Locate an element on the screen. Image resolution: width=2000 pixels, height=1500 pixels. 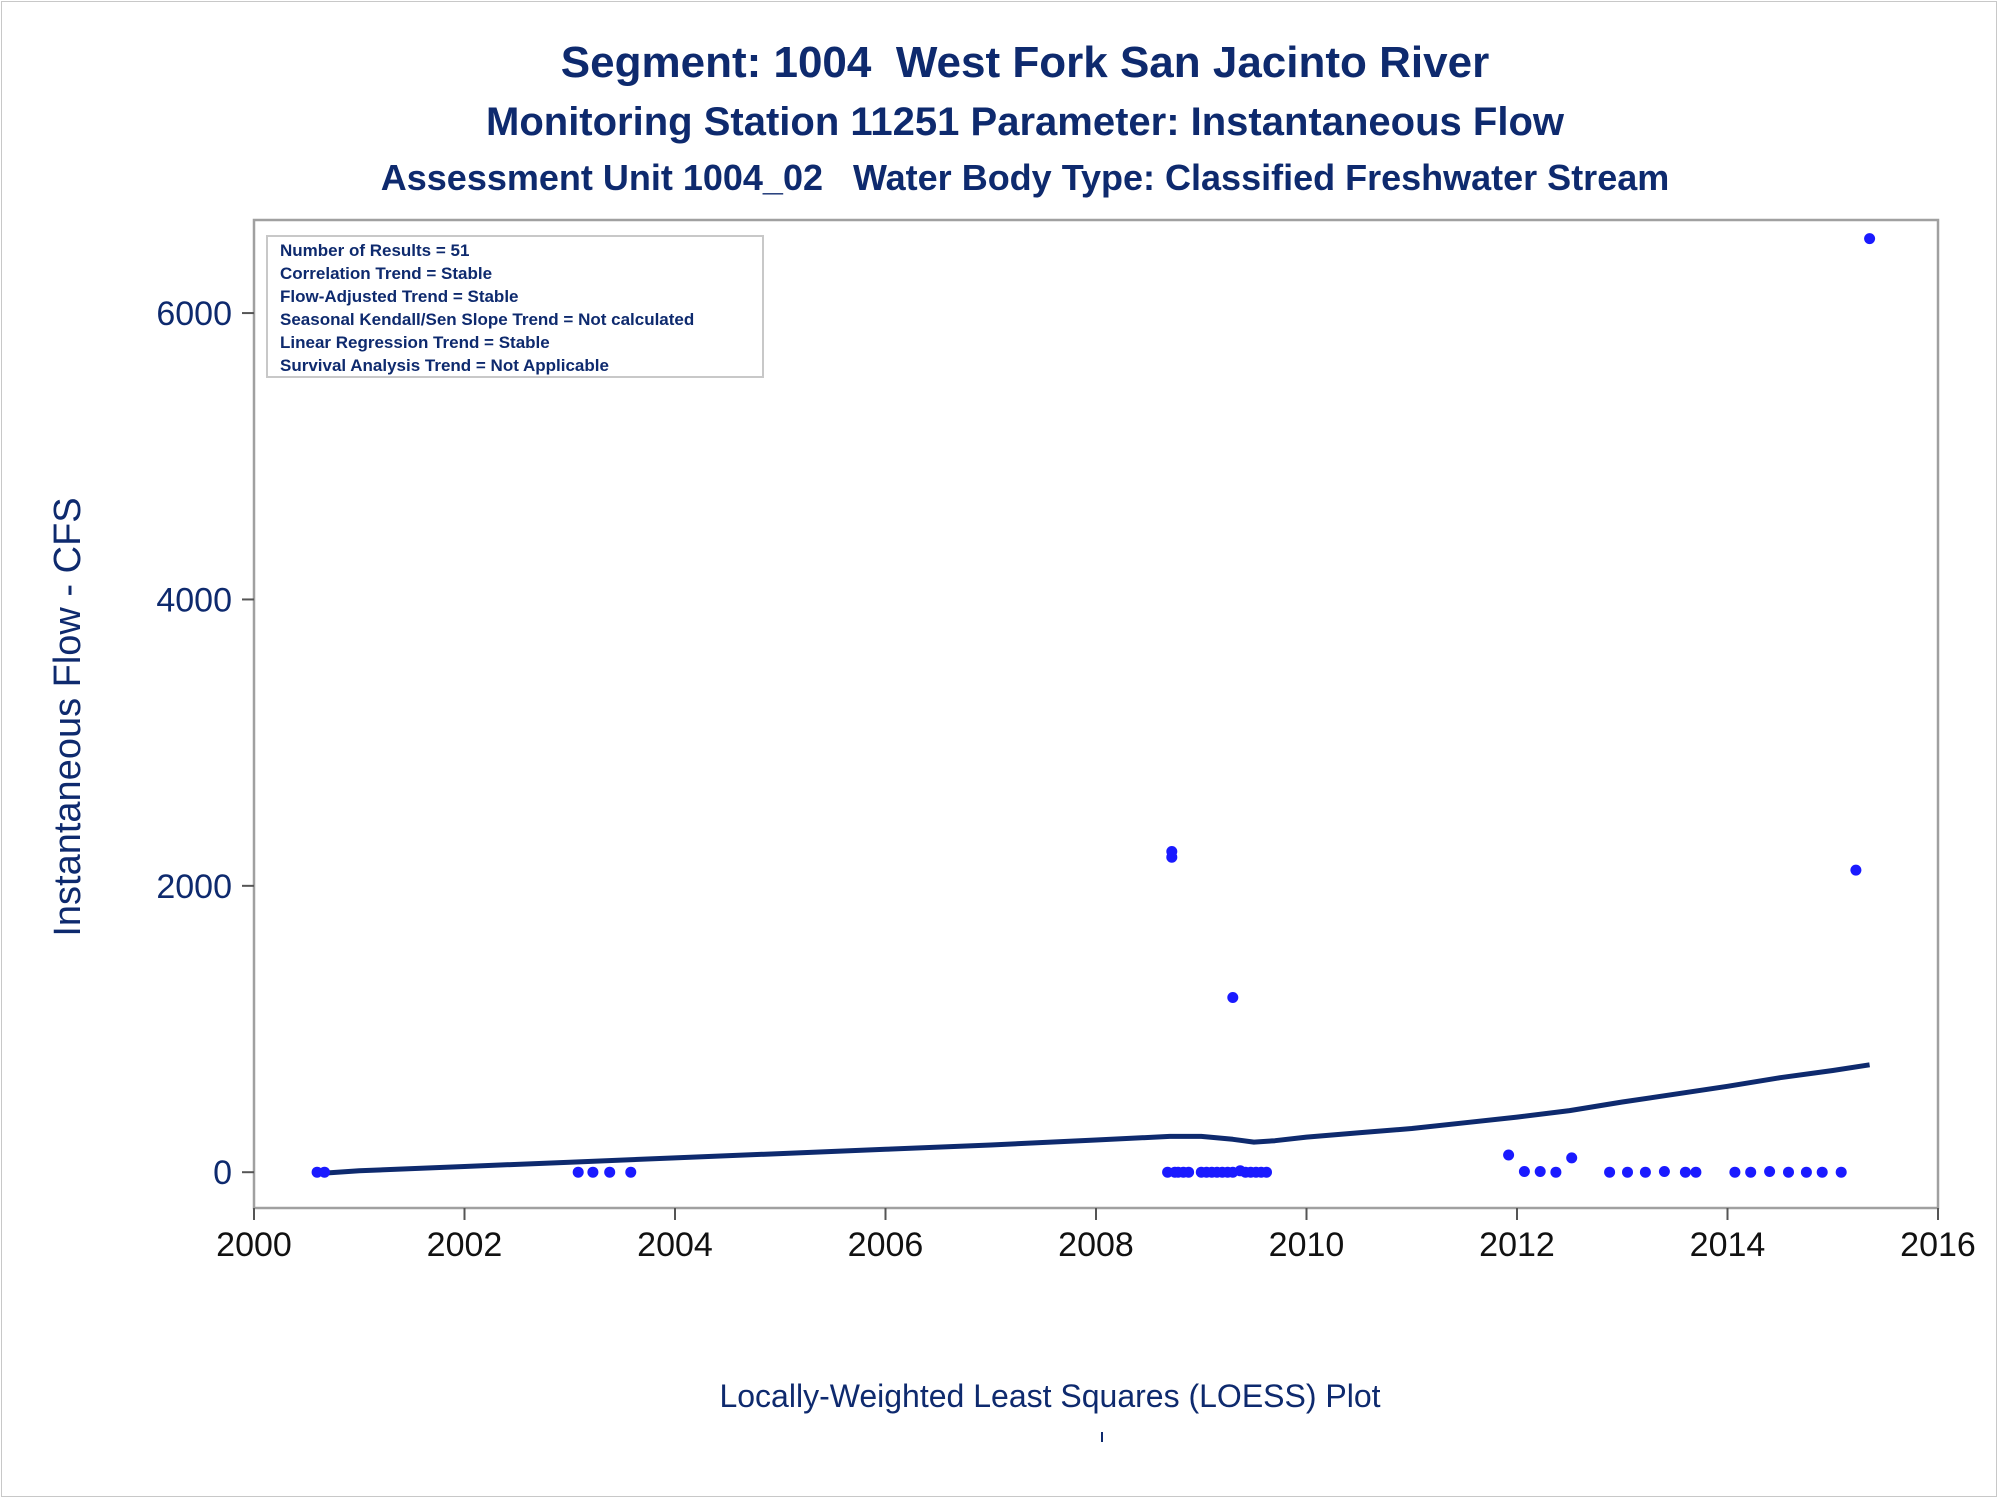
loess-line-layer is located at coordinates (1093, 1119).